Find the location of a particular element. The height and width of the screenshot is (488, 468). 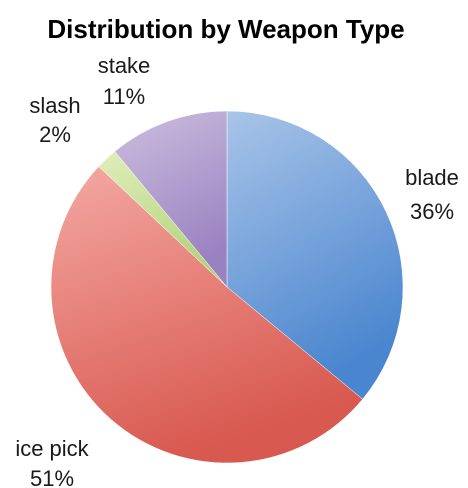

pie-slice-stake is located at coordinates (171, 199).